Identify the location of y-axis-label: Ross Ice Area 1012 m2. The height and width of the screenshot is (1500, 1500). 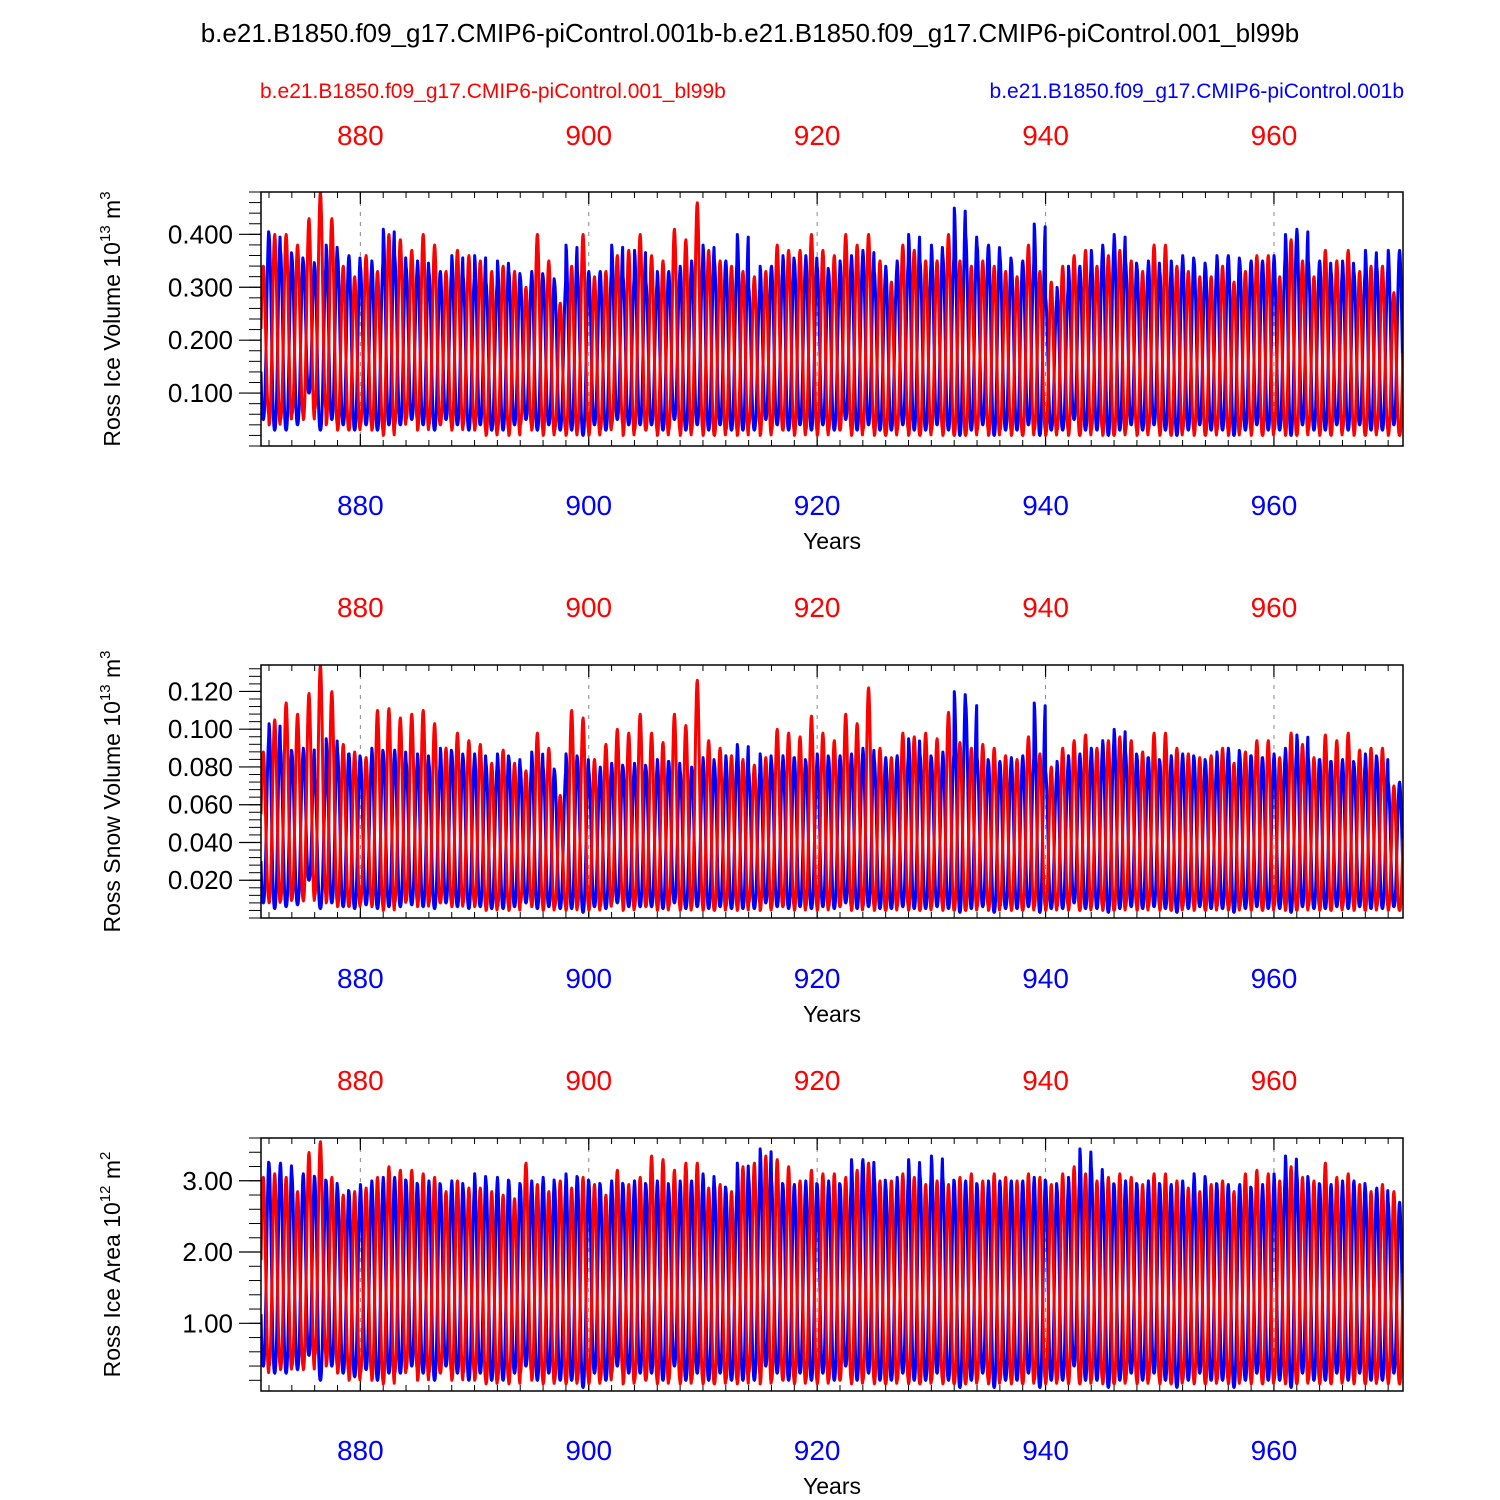
(111, 1265).